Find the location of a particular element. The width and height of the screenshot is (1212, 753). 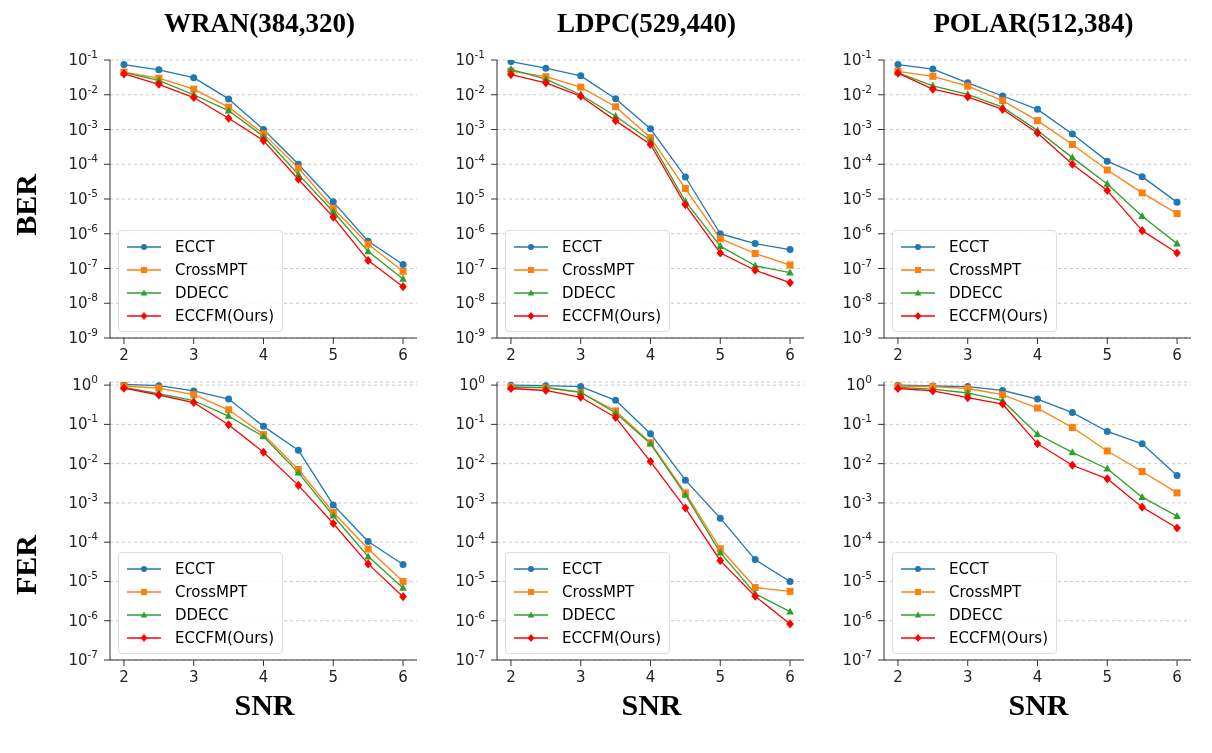

chart-title: POLAR(512,384) is located at coordinates (1033, 23).